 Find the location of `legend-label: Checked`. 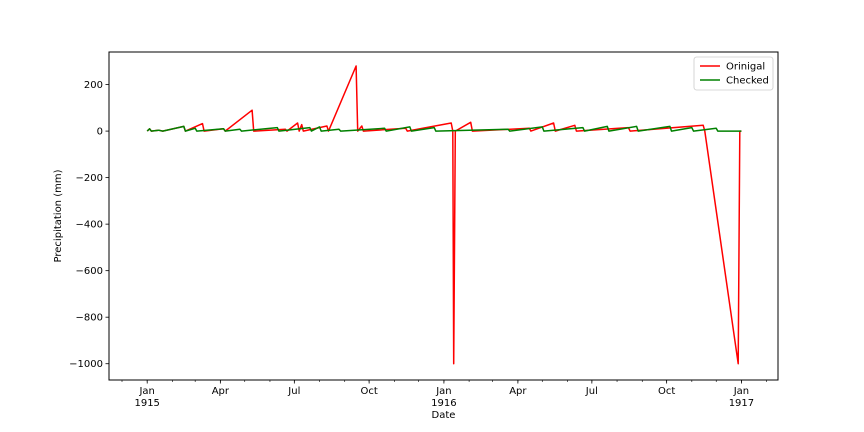

legend-label: Checked is located at coordinates (747, 81).